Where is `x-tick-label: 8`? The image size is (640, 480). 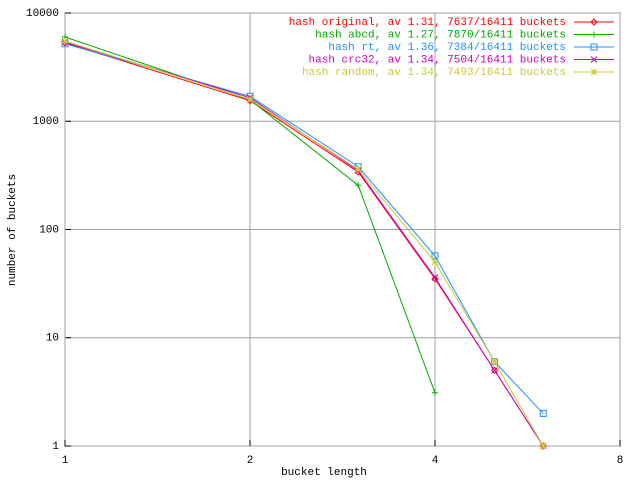 x-tick-label: 8 is located at coordinates (620, 461).